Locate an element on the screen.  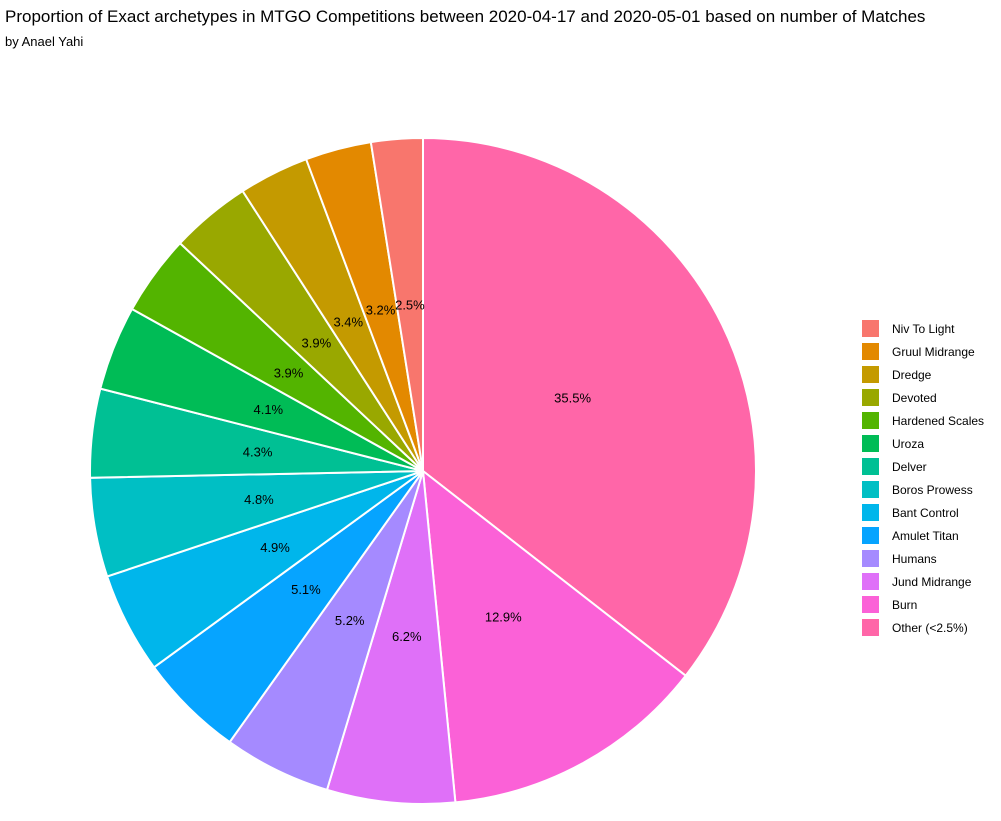
legend-label: Uroza is located at coordinates (908, 443).